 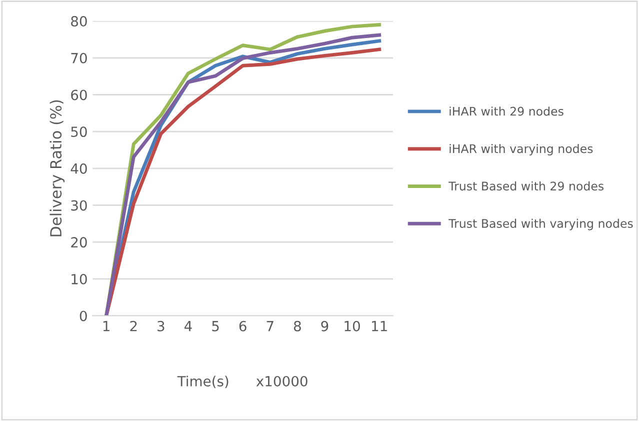 I want to click on legend-label: iHAR with 29 nodes, so click(x=507, y=111).